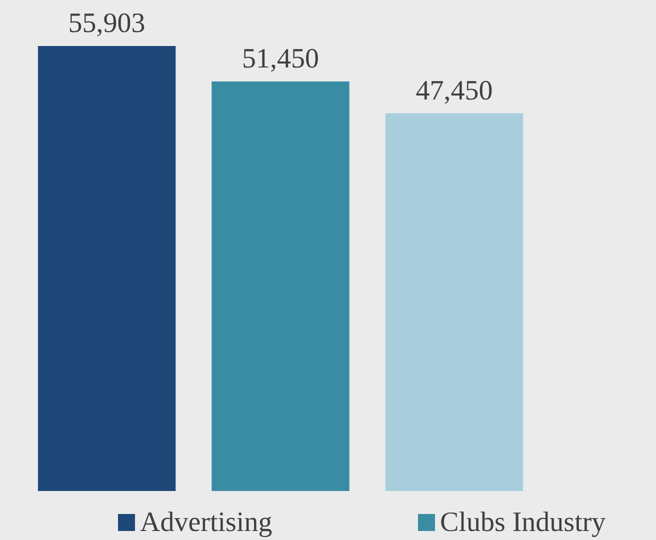 This screenshot has width=656, height=540. Describe the element at coordinates (523, 522) in the screenshot. I see `legend-label: Clubs Industry` at that location.